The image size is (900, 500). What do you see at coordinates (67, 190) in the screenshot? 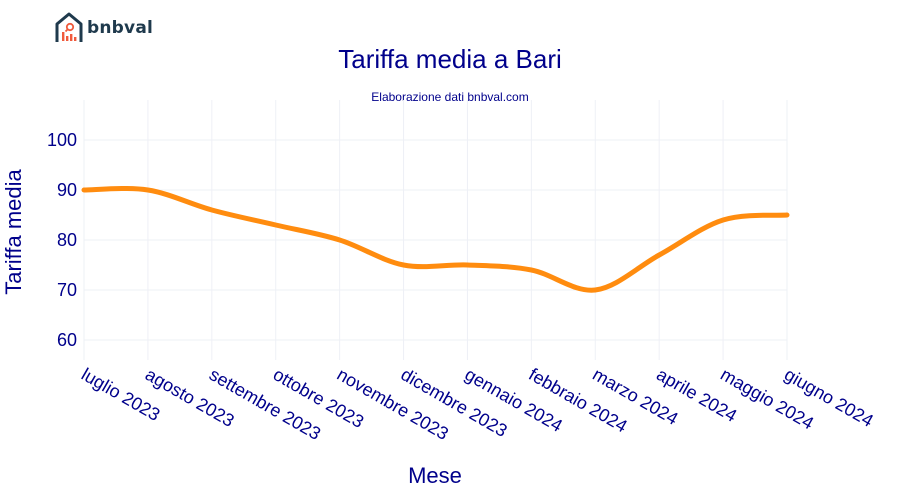
I see `y-tick-label: 90` at bounding box center [67, 190].